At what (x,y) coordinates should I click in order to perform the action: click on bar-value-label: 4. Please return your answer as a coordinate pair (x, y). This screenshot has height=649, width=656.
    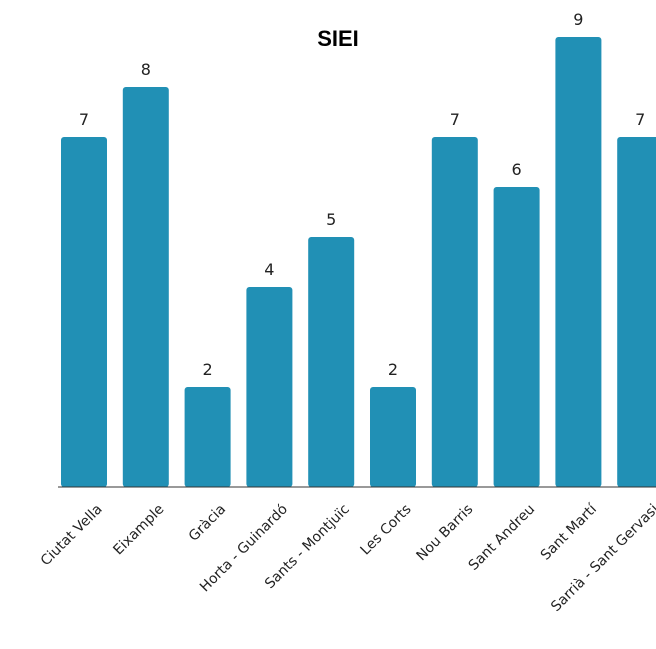
    Looking at the image, I should click on (269, 269).